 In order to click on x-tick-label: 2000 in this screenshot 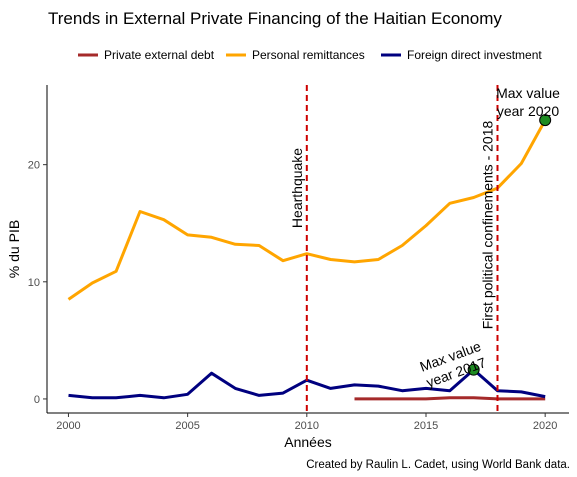, I will do `click(68, 426)`.